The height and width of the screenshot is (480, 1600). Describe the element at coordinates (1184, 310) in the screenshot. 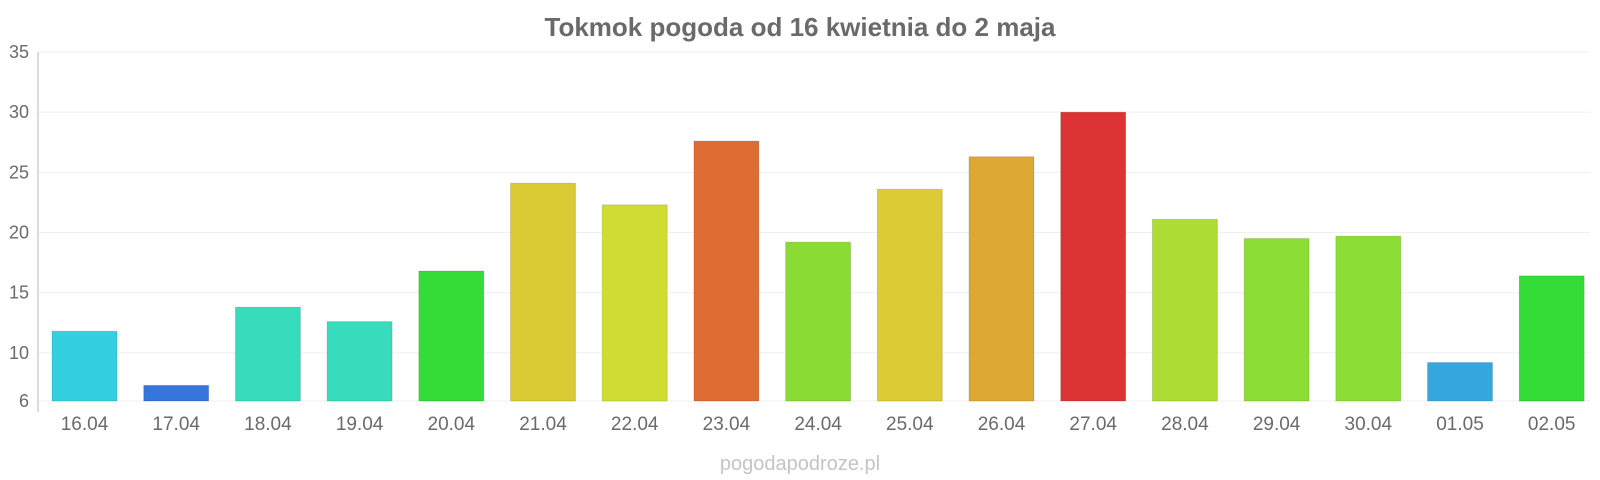

I see `bar-28.04` at that location.